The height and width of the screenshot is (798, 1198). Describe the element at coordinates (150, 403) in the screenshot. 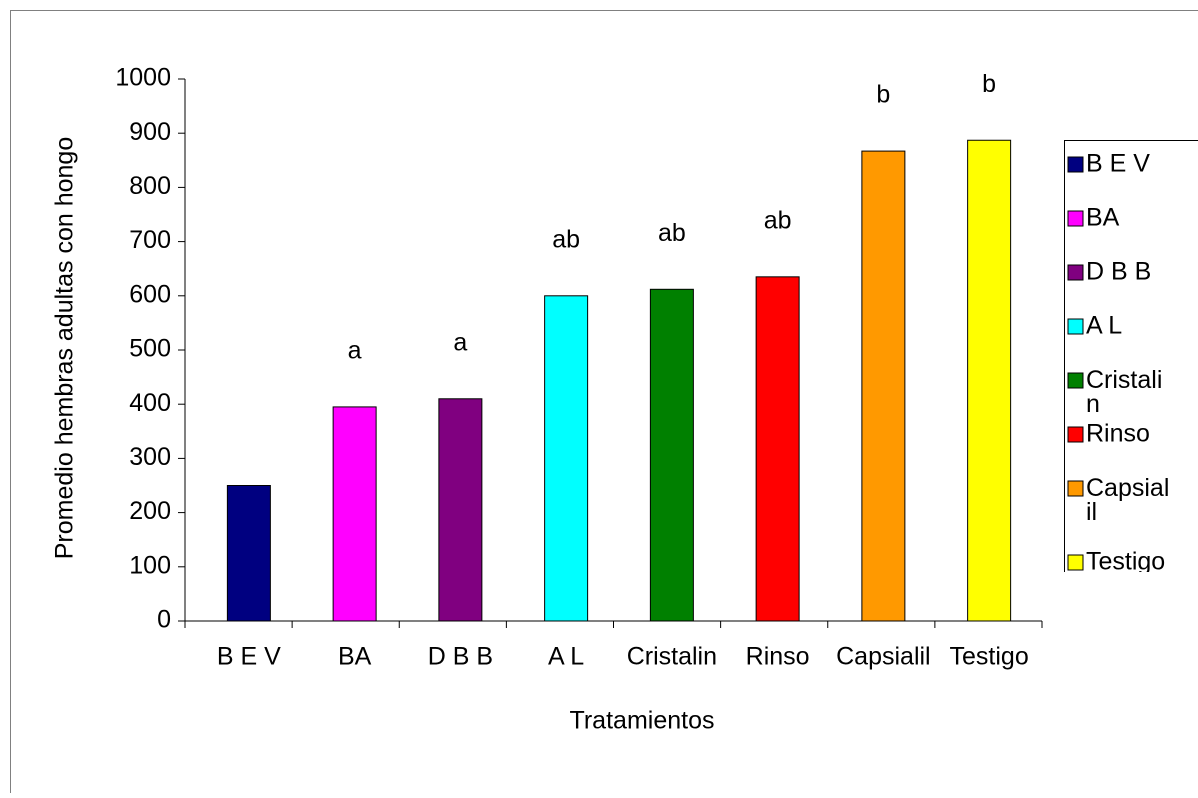

I see `y-tick-label: 400` at that location.